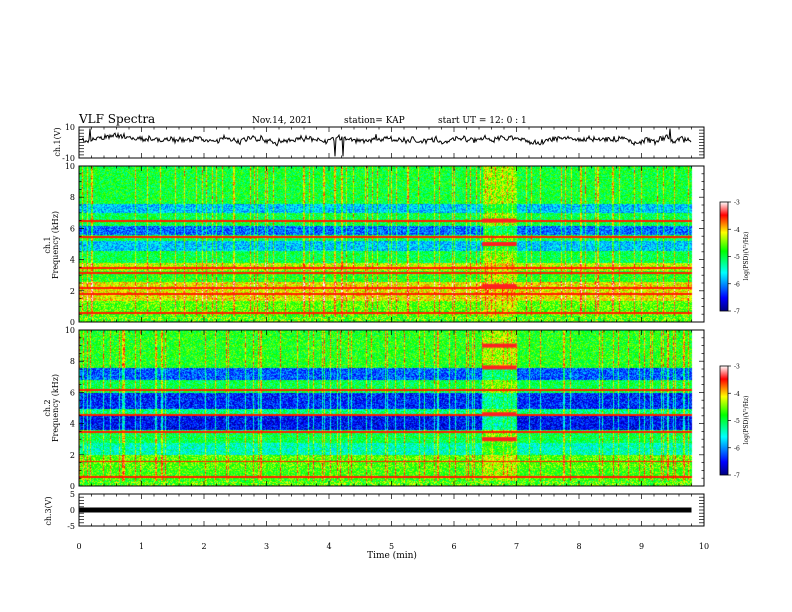 Image resolution: width=792 pixels, height=612 pixels. I want to click on ch1-spectrogram-ylabel-line1: ch.1, so click(47, 244).